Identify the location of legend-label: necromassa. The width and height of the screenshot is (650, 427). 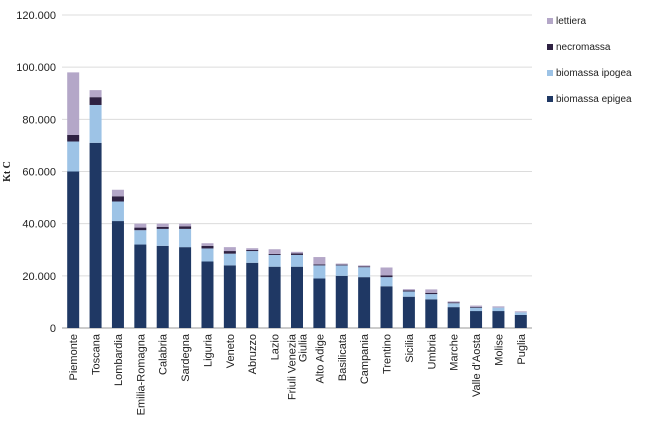
(583, 47).